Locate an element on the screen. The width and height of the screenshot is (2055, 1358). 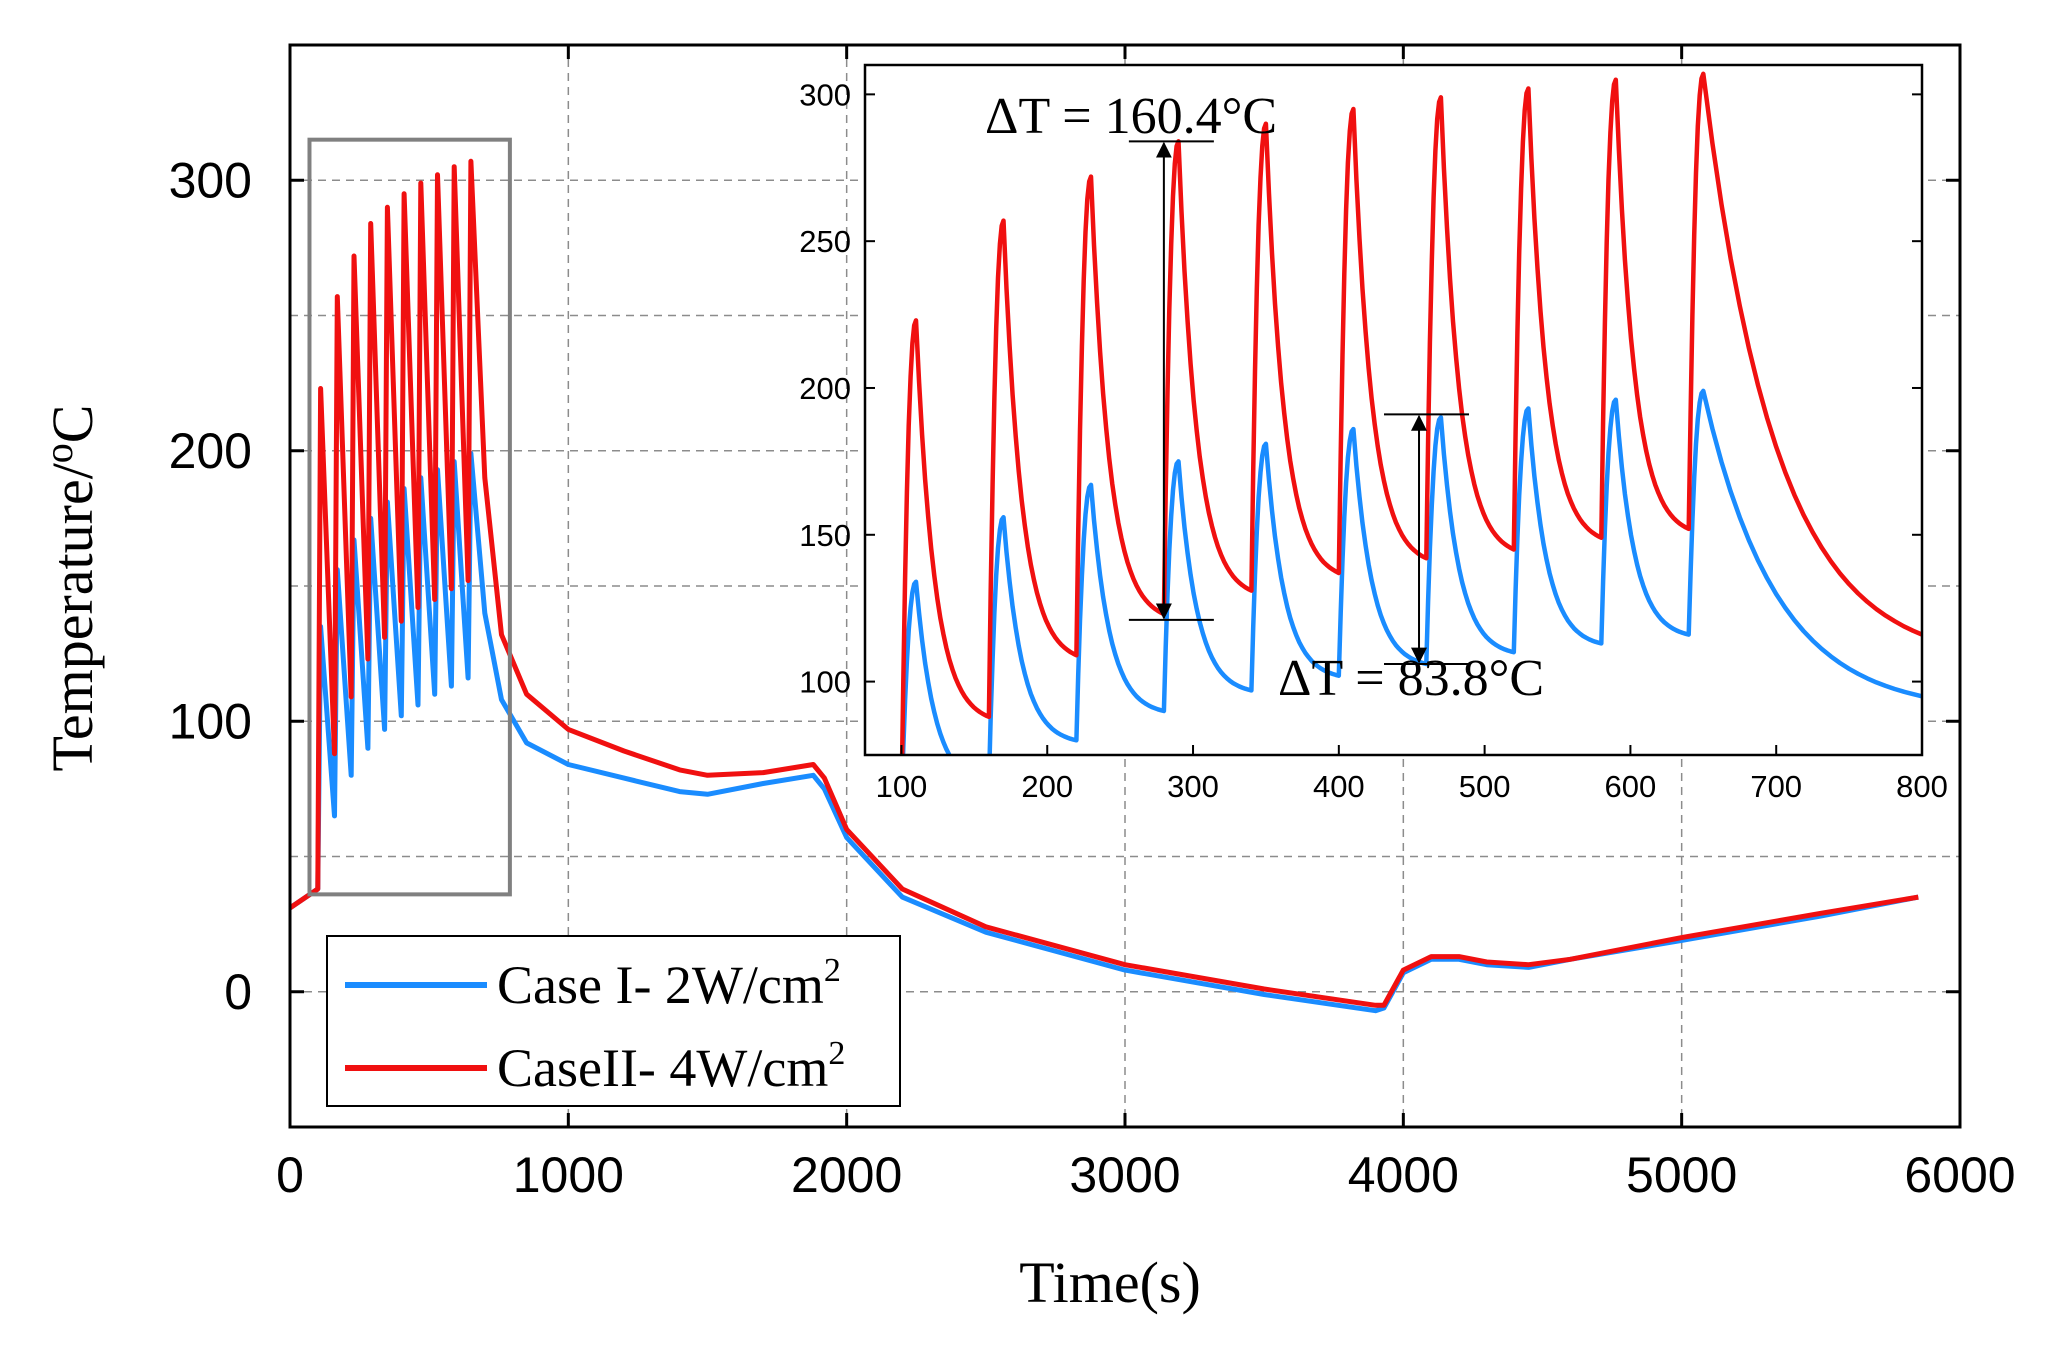
delta-t-label-2: ΔT = 83.8°C is located at coordinates (1411, 678).